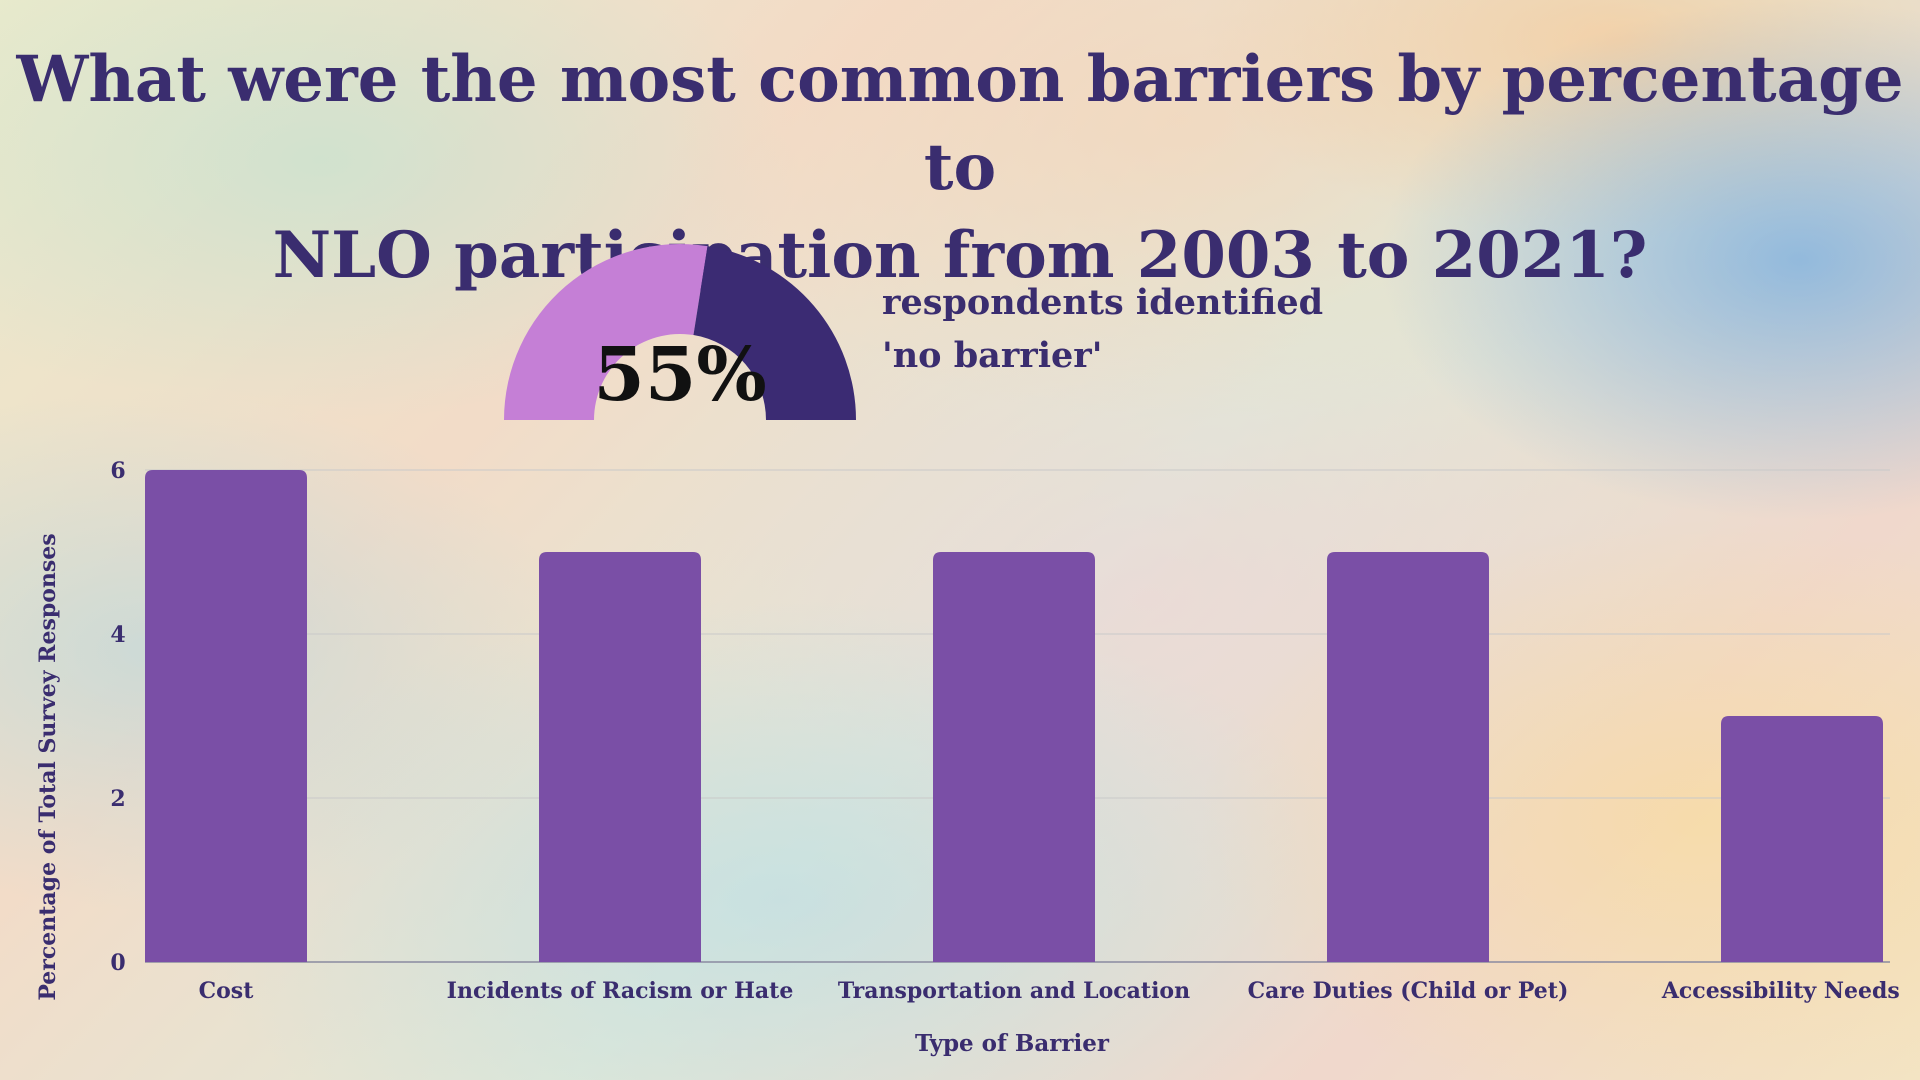 Image resolution: width=1920 pixels, height=1080 pixels. I want to click on y-tick-label: 2, so click(117, 799).